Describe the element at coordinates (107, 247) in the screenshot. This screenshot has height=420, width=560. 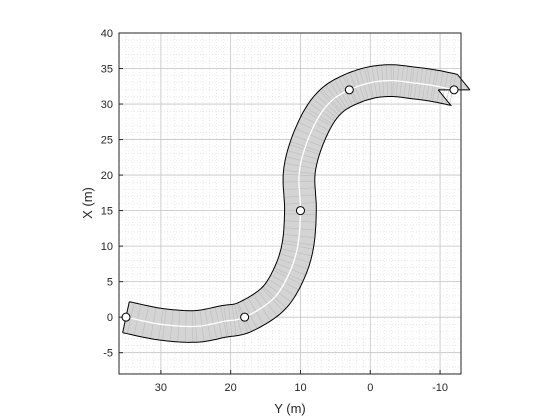
I see `y-tick-label: 10` at that location.